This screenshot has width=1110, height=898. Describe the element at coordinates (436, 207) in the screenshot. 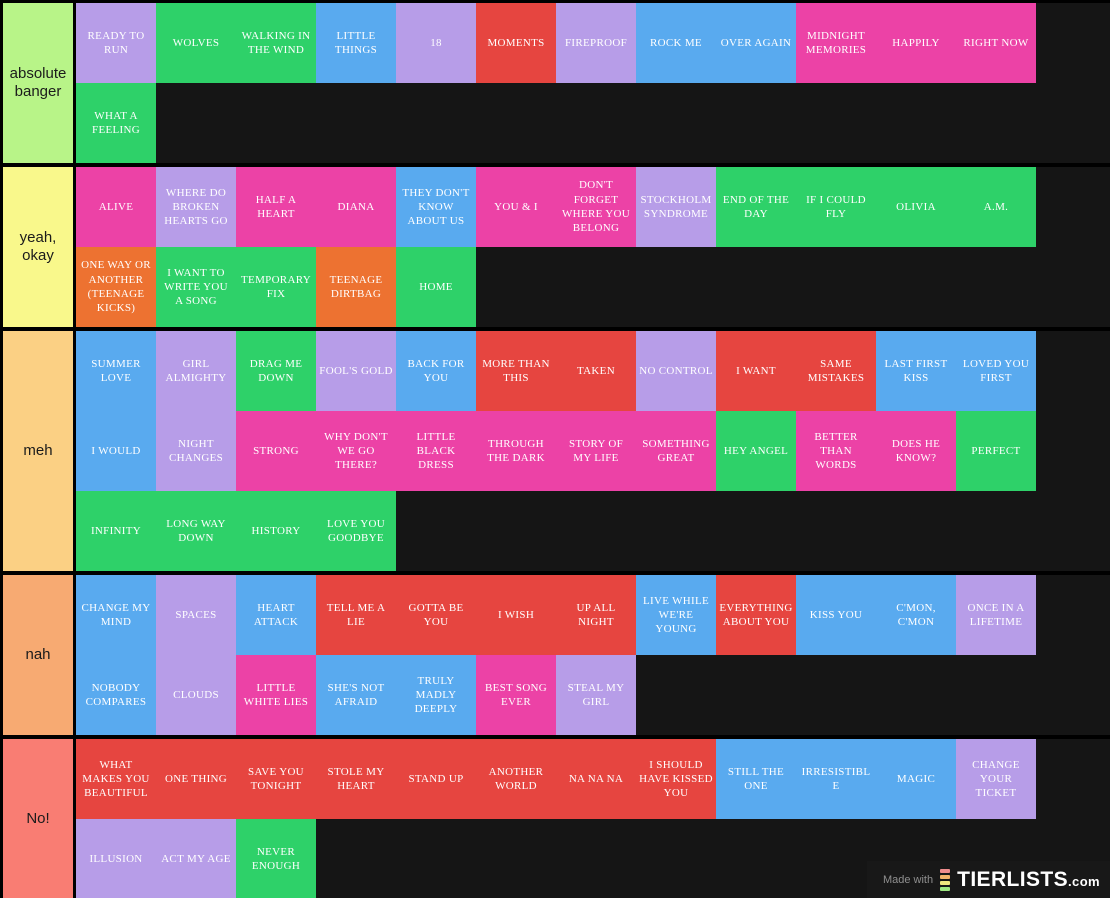

I see `song-tile: THEY DON'T KNOW ABOUT US` at that location.